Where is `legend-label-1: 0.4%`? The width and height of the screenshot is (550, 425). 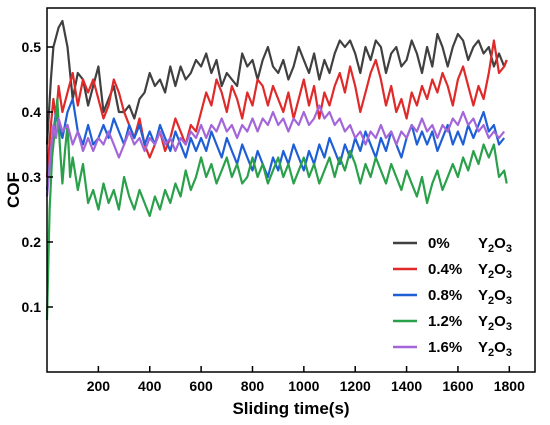 legend-label-1: 0.4% is located at coordinates (445, 269).